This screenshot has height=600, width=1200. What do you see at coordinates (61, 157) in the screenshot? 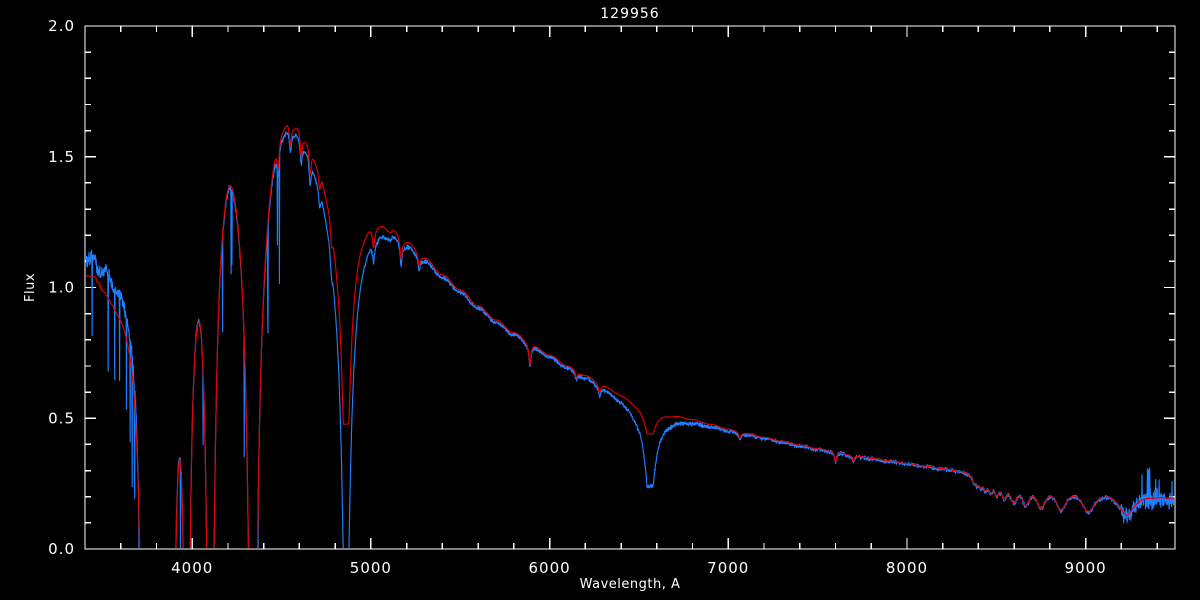
I see `y-tick-label: 1.5` at bounding box center [61, 157].